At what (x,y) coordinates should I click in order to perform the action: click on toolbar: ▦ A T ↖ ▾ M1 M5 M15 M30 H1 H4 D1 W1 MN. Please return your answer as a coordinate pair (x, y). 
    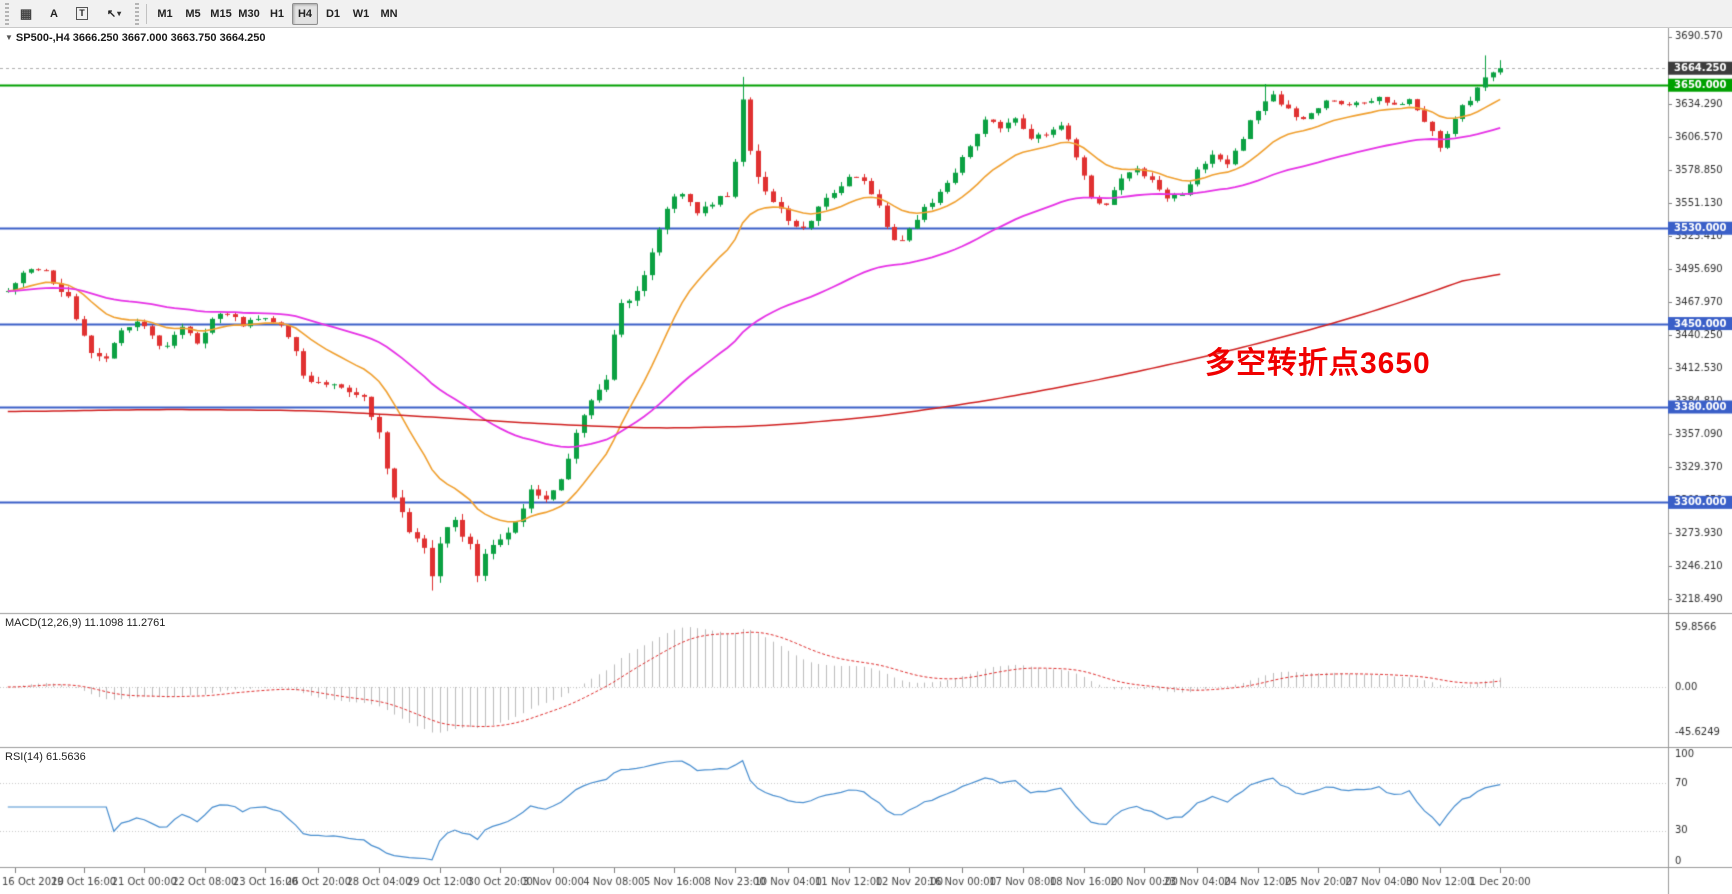
    Looking at the image, I should click on (866, 14).